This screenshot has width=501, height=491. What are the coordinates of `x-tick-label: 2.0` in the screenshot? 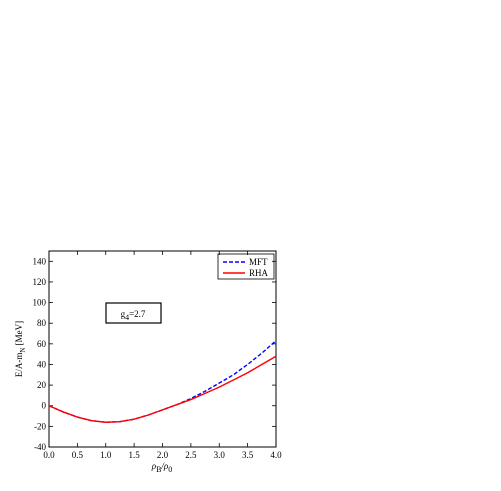 It's located at (163, 455).